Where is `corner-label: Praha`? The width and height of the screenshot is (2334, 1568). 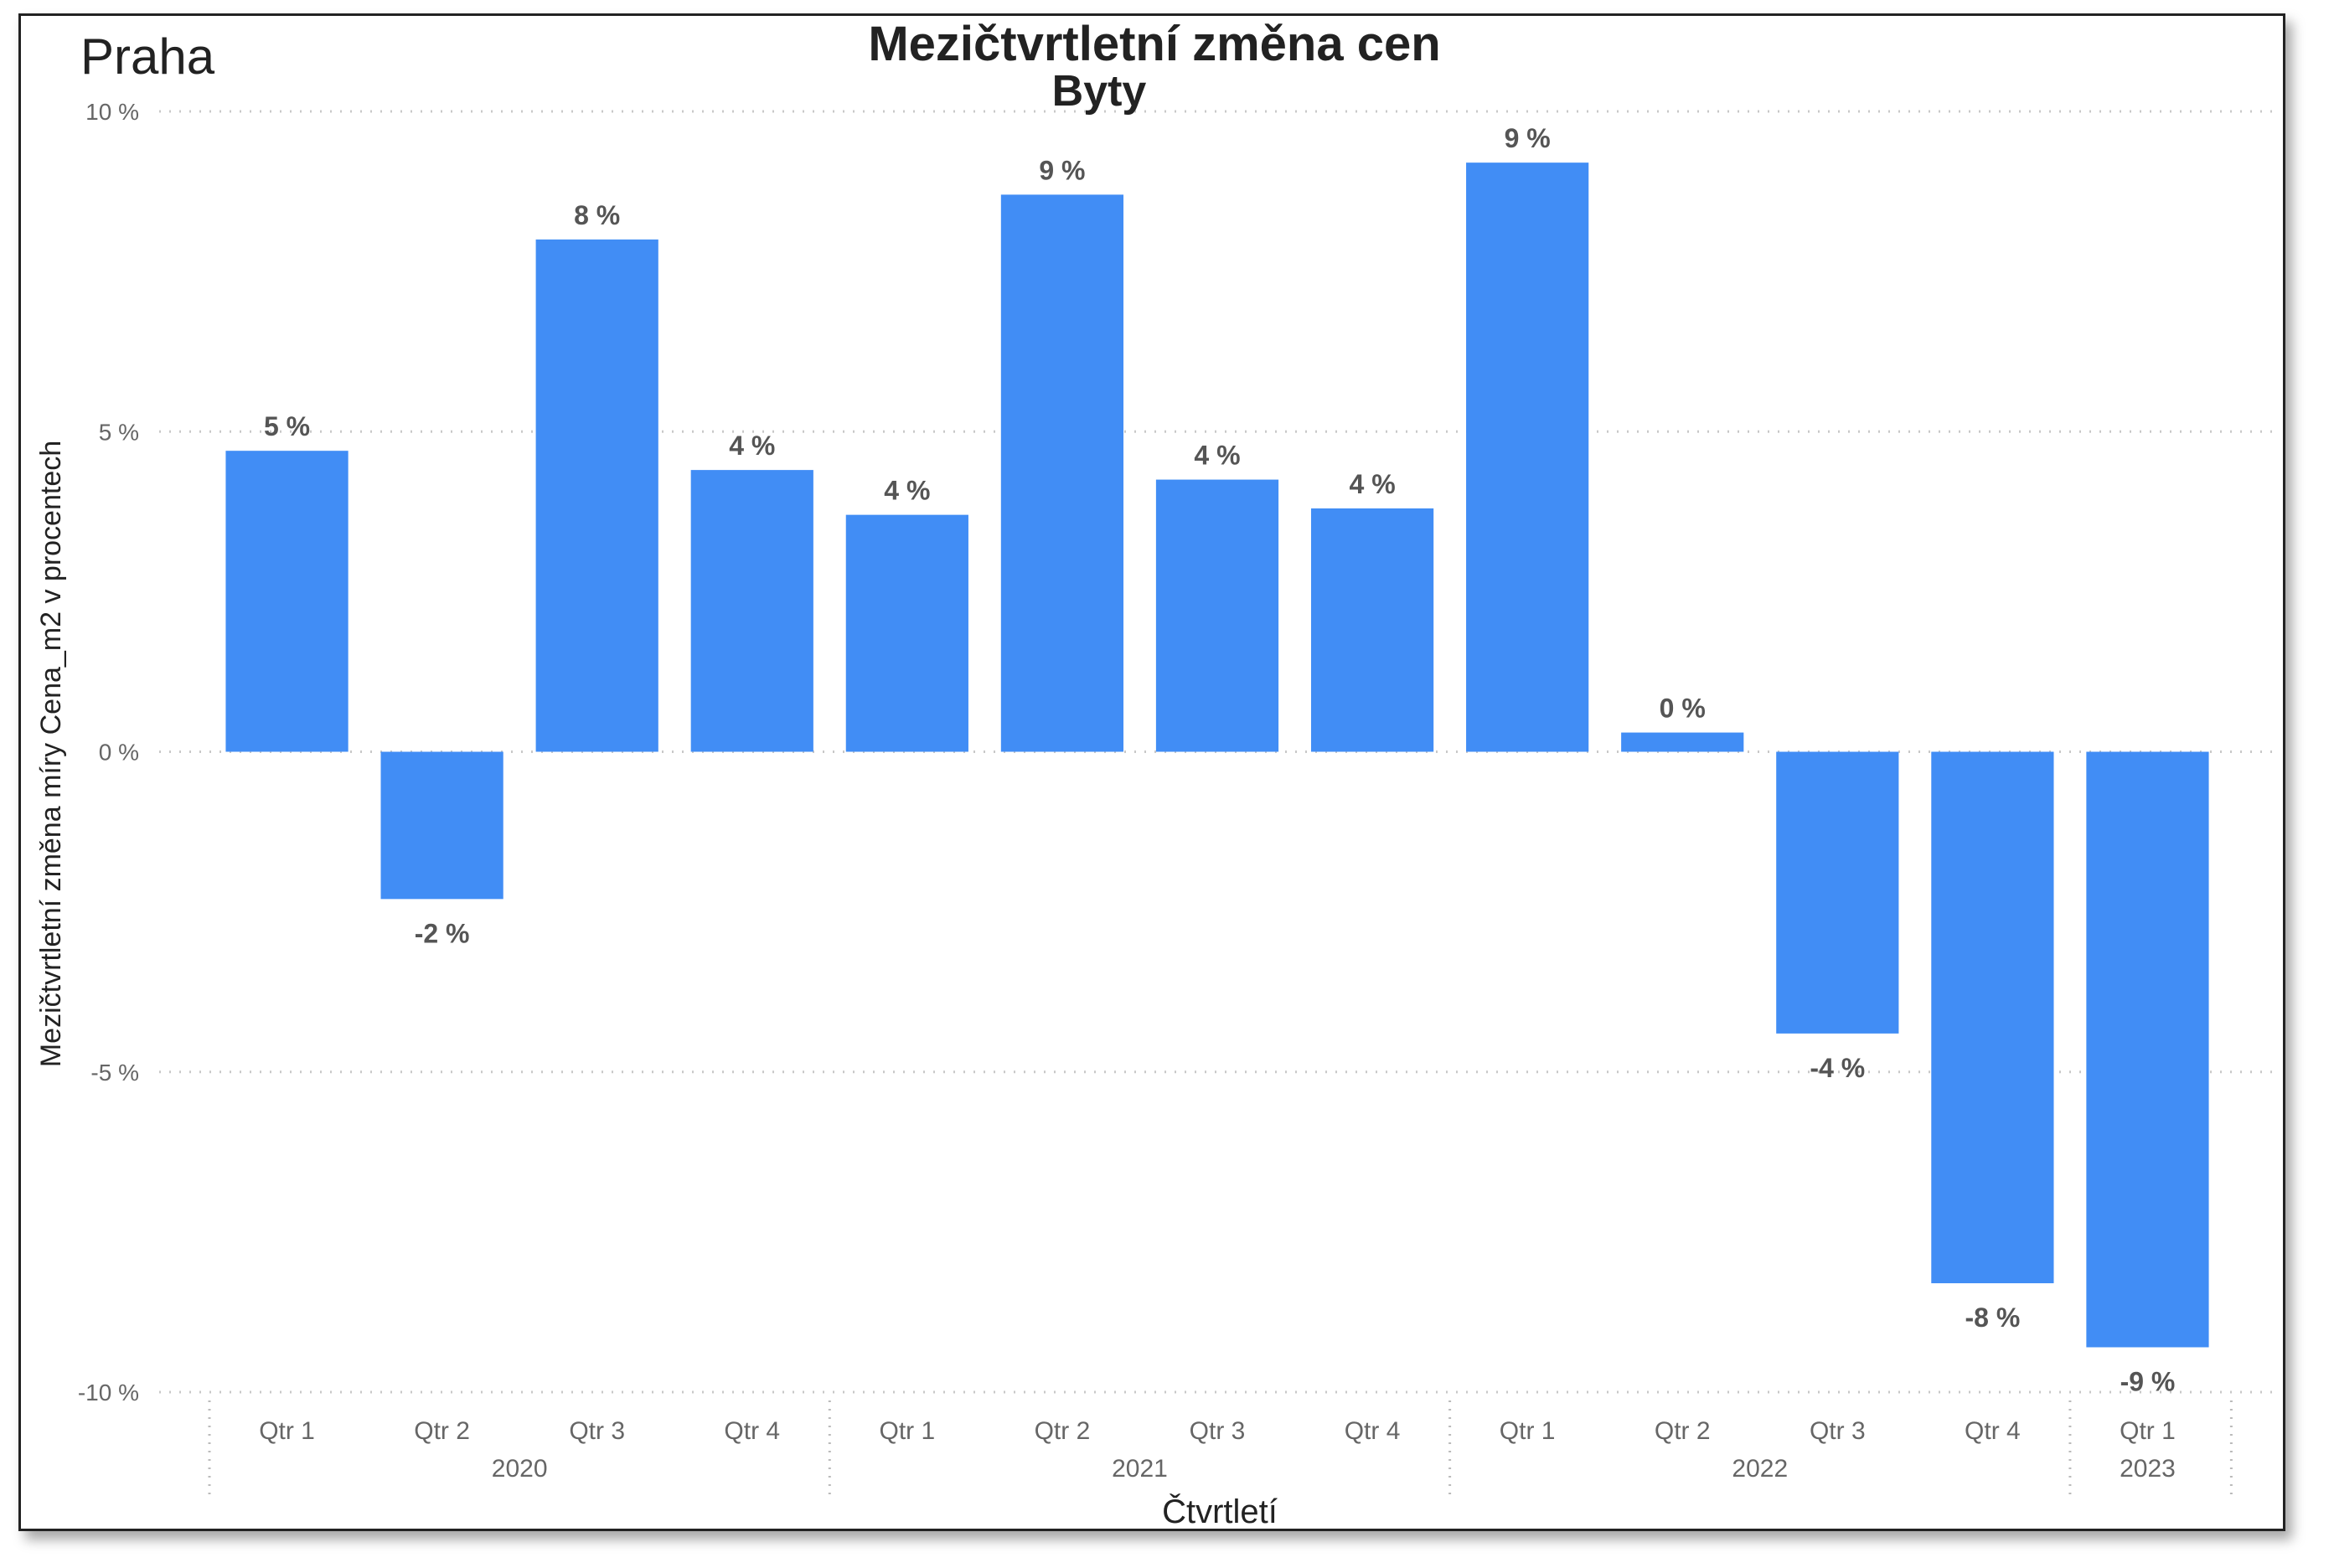 corner-label: Praha is located at coordinates (147, 57).